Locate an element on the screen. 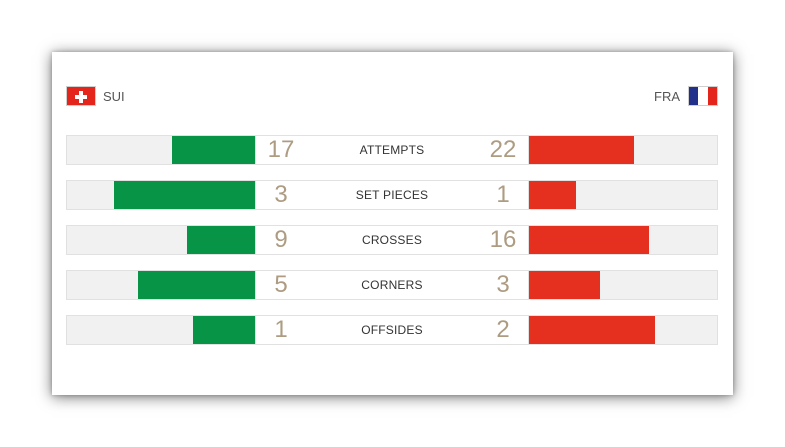 The height and width of the screenshot is (447, 785). away-value: 16 is located at coordinates (503, 239).